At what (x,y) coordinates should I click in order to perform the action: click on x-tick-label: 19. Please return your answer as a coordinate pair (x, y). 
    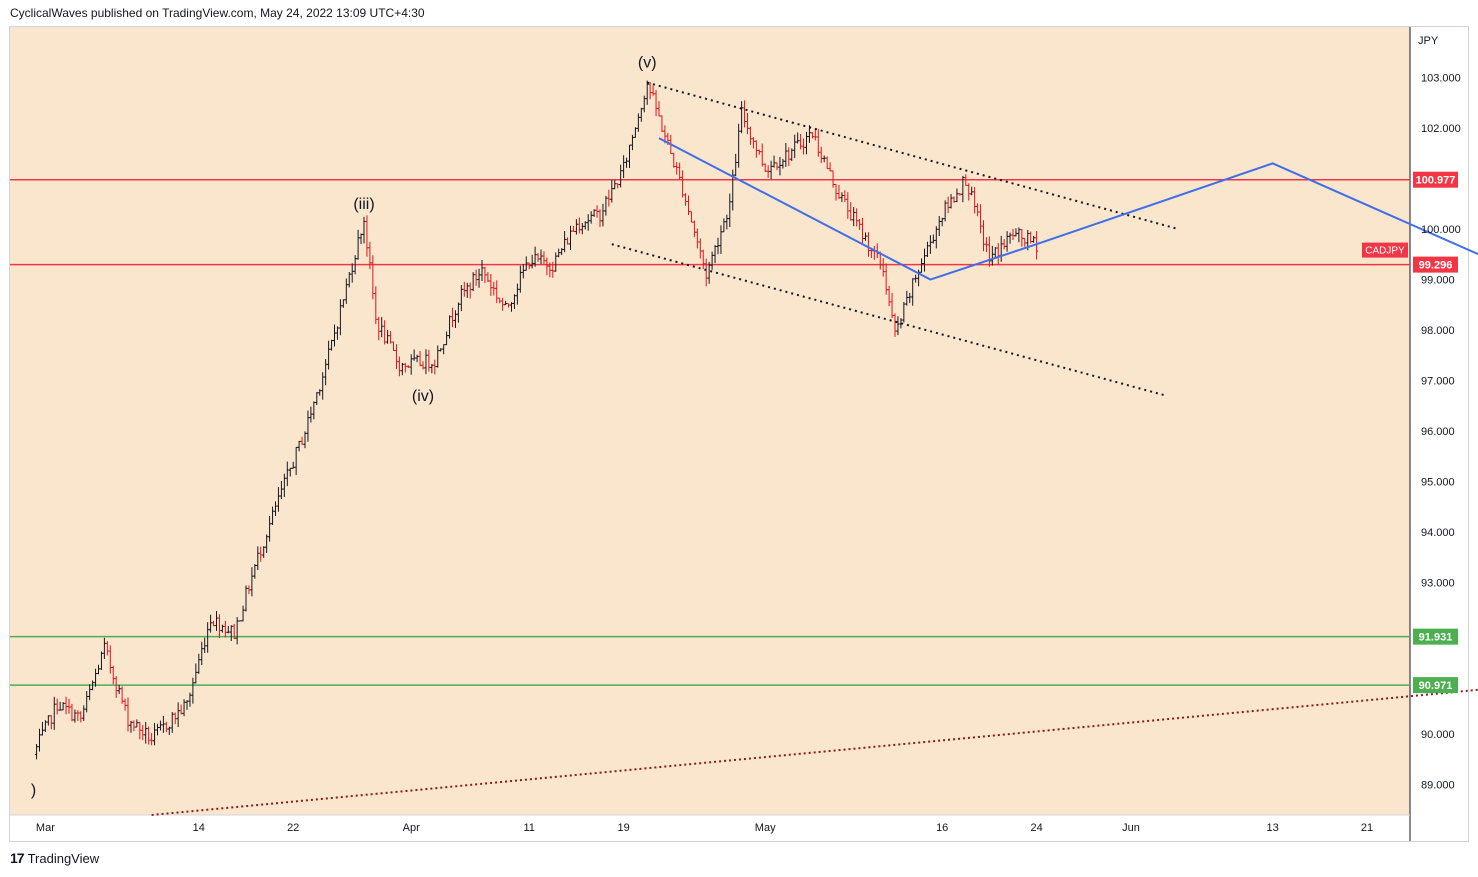
    Looking at the image, I should click on (623, 828).